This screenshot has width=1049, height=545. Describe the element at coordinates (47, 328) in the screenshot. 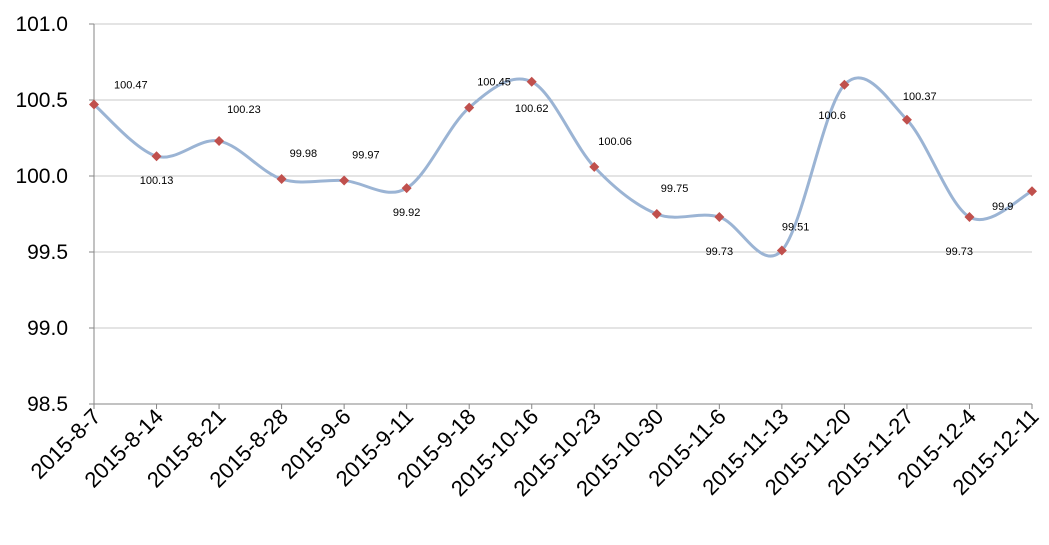

I see `y-tick-label: 99.0` at that location.